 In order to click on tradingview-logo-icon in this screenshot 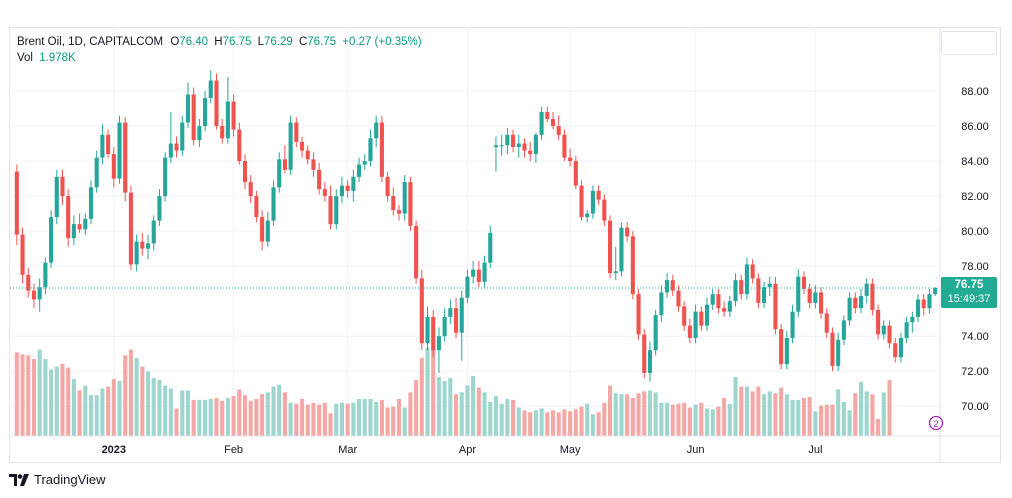, I will do `click(19, 479)`.